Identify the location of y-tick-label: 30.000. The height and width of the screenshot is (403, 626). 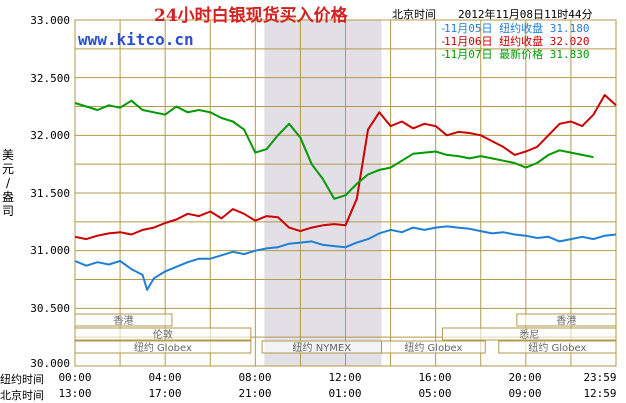
(50, 363).